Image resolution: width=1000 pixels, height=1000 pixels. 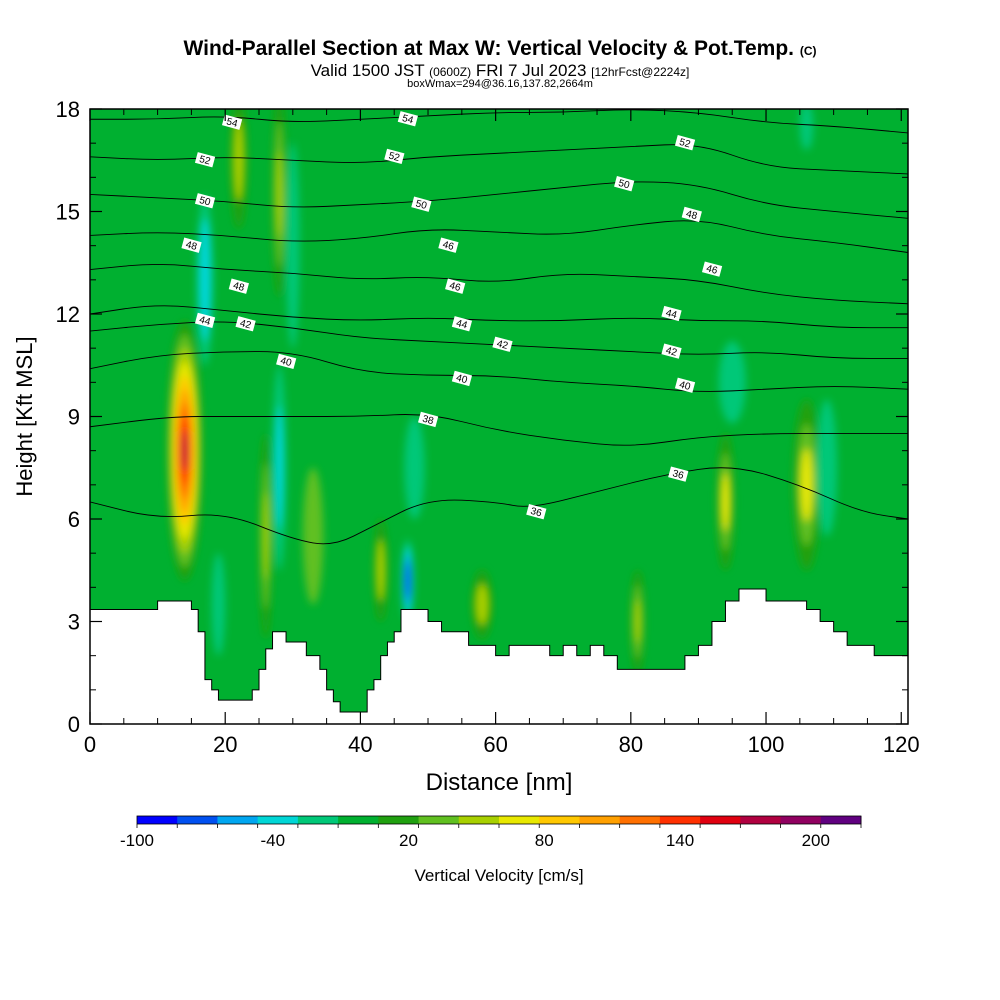 What do you see at coordinates (68, 212) in the screenshot?
I see `y-tick-label: 15` at bounding box center [68, 212].